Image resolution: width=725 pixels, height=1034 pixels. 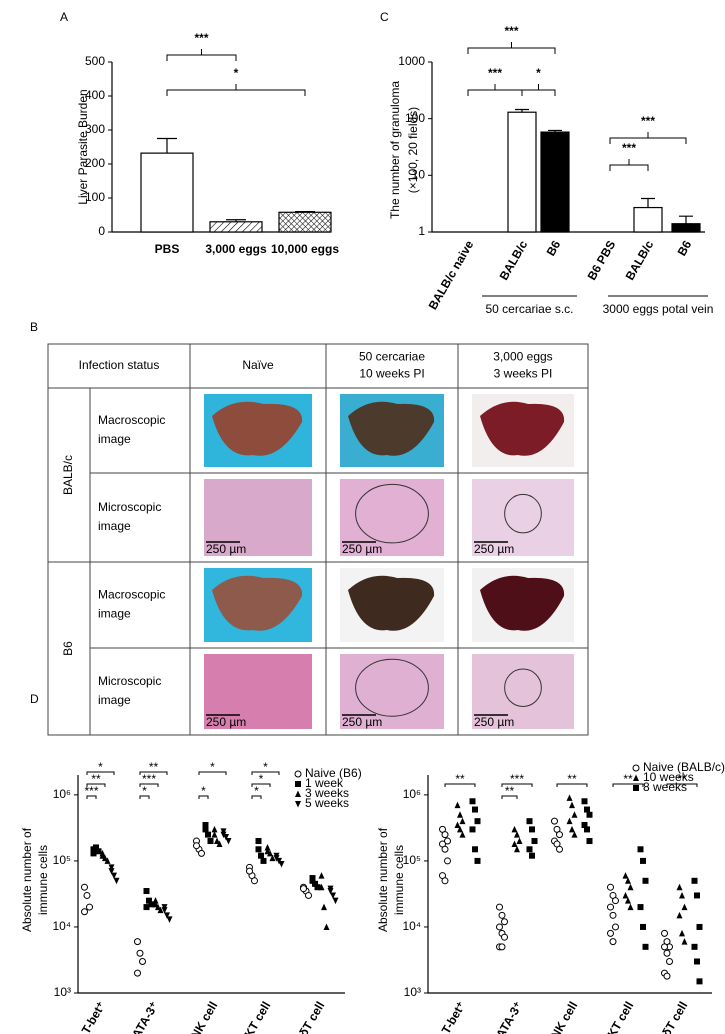 I want to click on table-header: 3,000 eggs, so click(x=522, y=357).